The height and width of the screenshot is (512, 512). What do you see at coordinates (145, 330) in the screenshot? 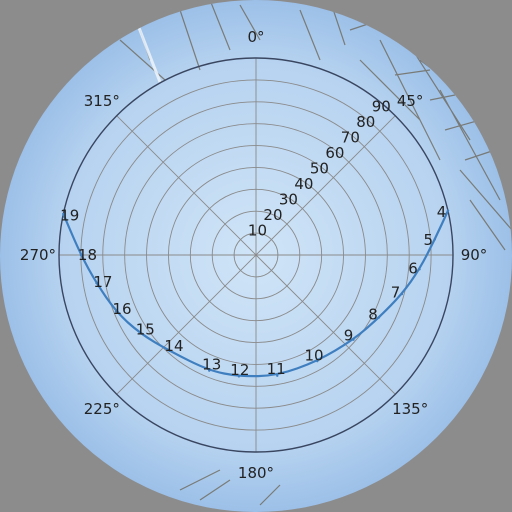
I see `hour-label: 15` at bounding box center [145, 330].